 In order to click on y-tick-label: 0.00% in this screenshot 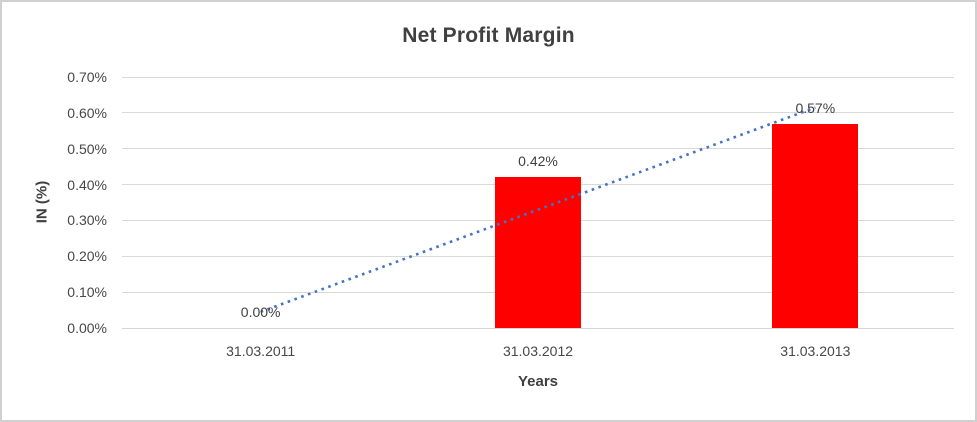, I will do `click(87, 328)`.